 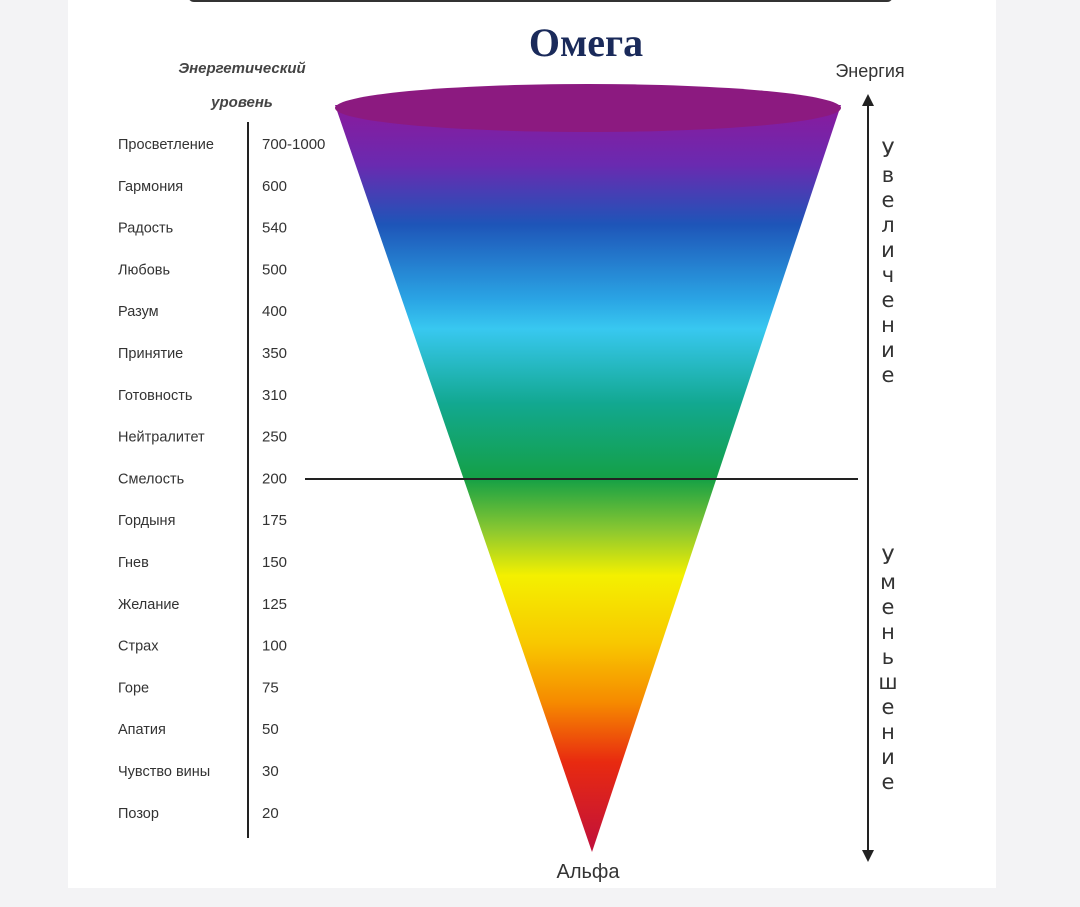 I want to click on title: Омега, so click(x=586, y=42).